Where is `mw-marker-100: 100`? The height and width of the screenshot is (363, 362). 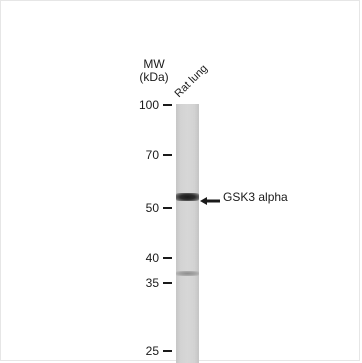 mw-marker-100: 100 is located at coordinates (150, 105).